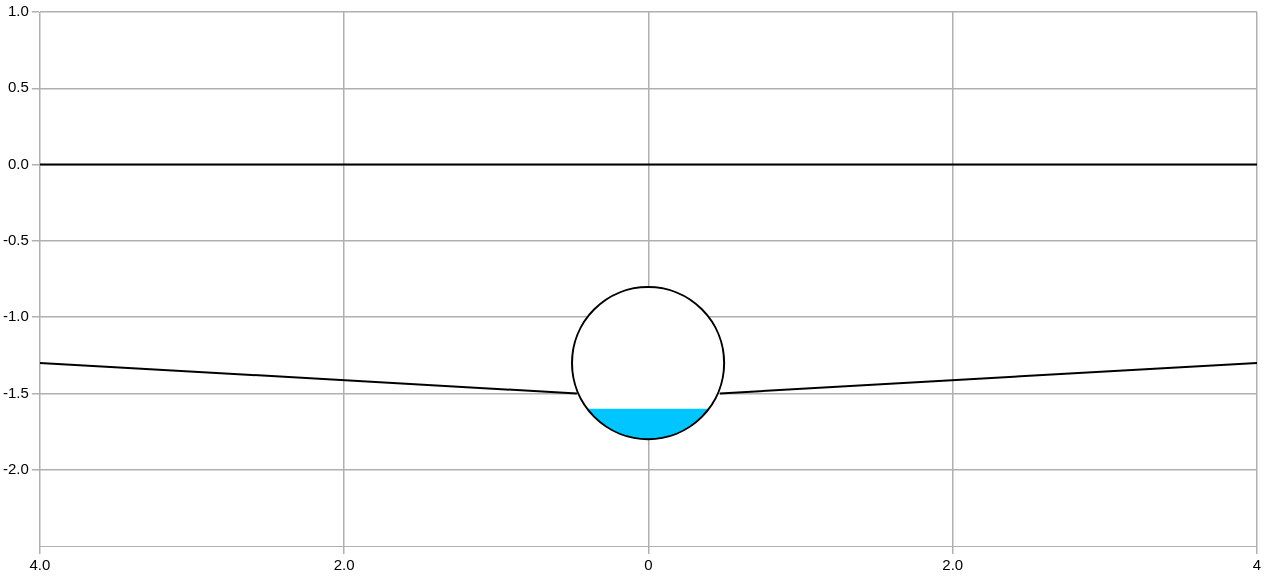  What do you see at coordinates (15, 239) in the screenshot?
I see `y-tick-label: -0.5` at bounding box center [15, 239].